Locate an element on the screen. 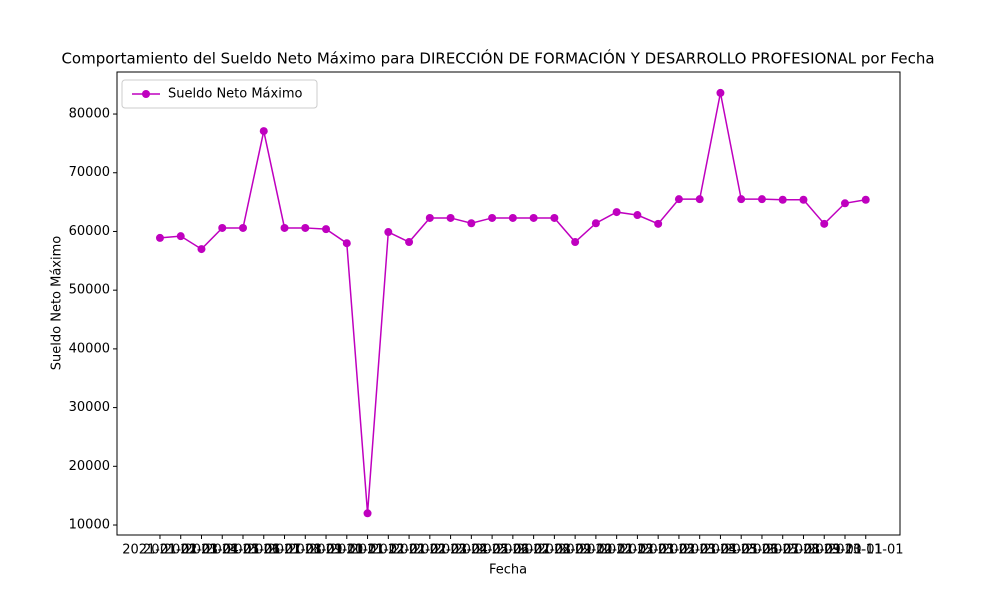  x-tick-label: 2022-11-01 is located at coordinates (617, 550).